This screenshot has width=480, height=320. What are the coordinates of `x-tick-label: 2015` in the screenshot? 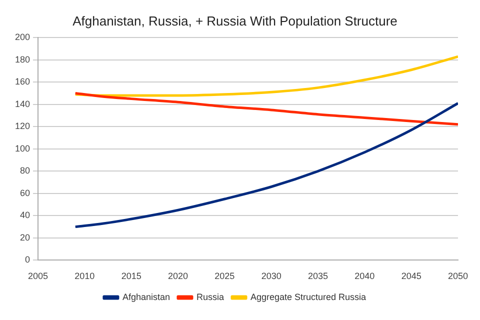 It's located at (131, 276).